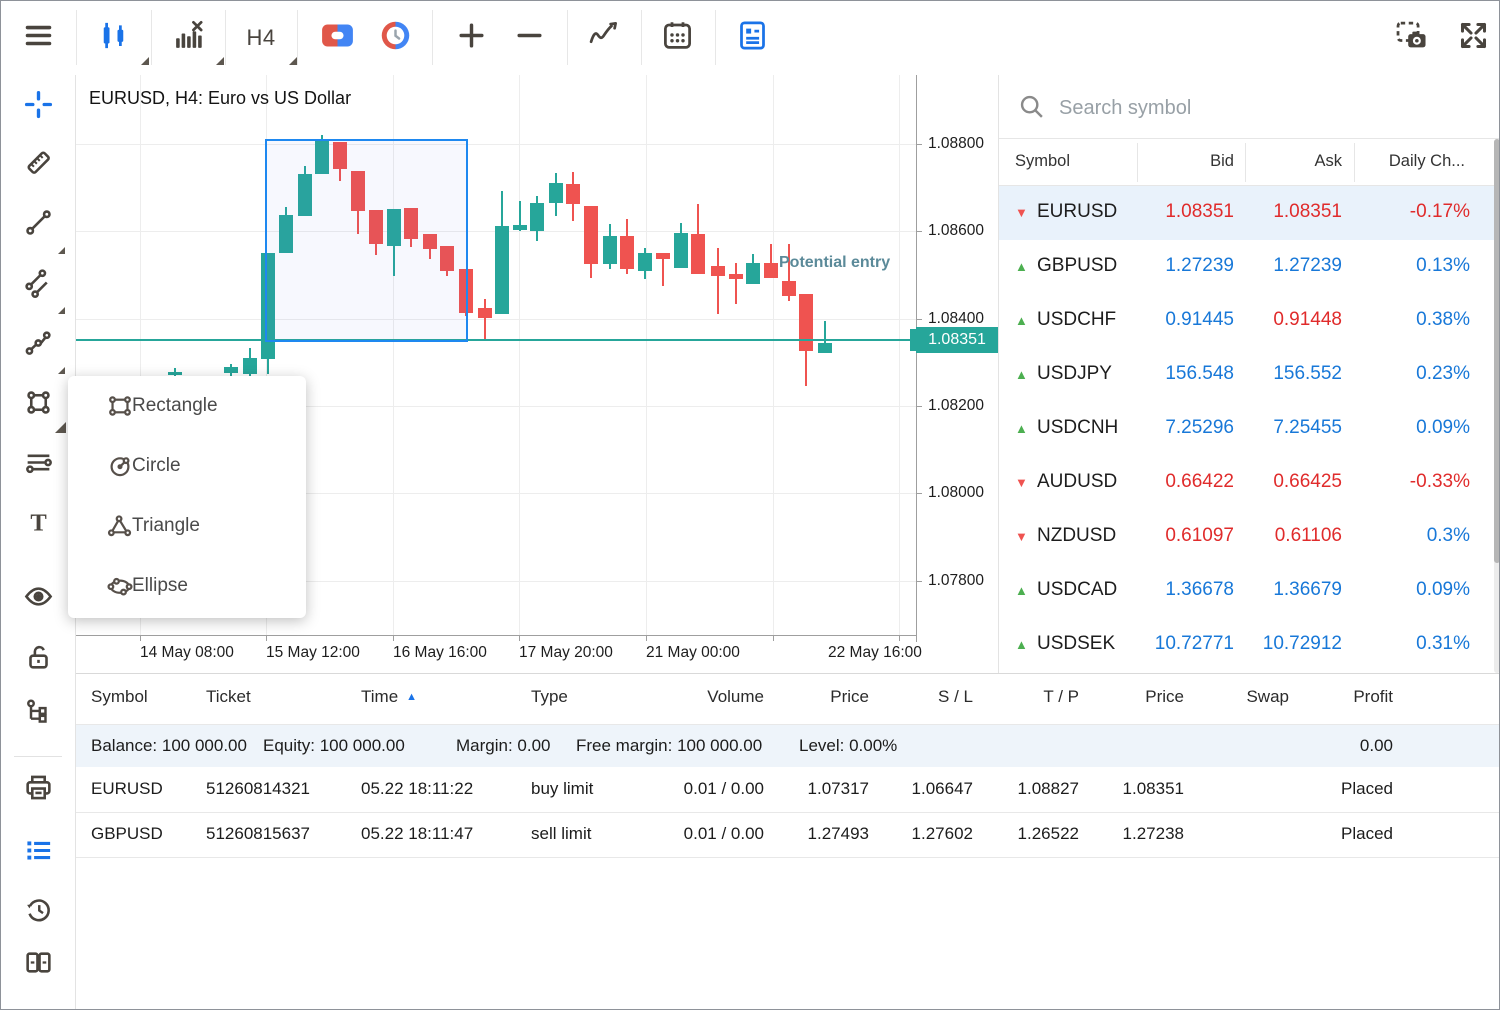  I want to click on channel-tool, so click(38, 285).